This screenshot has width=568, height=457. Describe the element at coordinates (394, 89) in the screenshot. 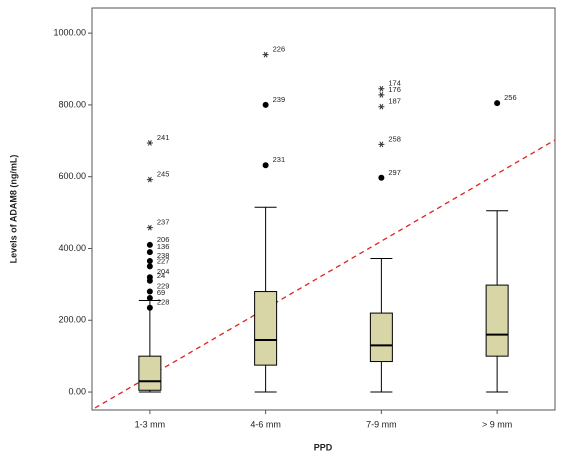

I see `outlier-label: 176` at that location.